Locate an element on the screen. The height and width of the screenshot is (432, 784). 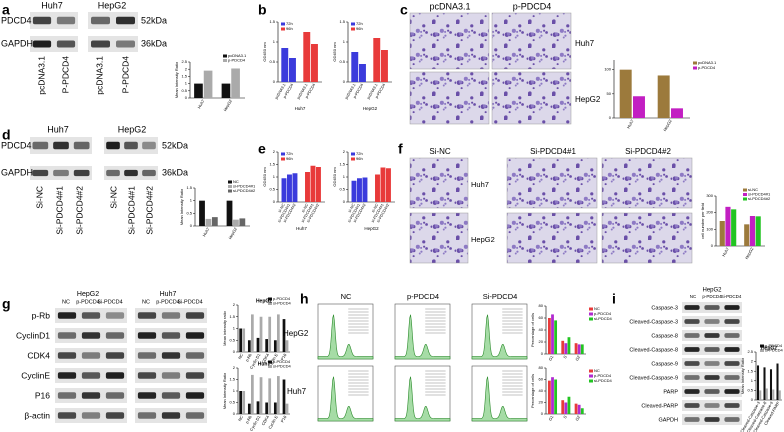
x-tick-label: si-NC is located at coordinates (305, 208).